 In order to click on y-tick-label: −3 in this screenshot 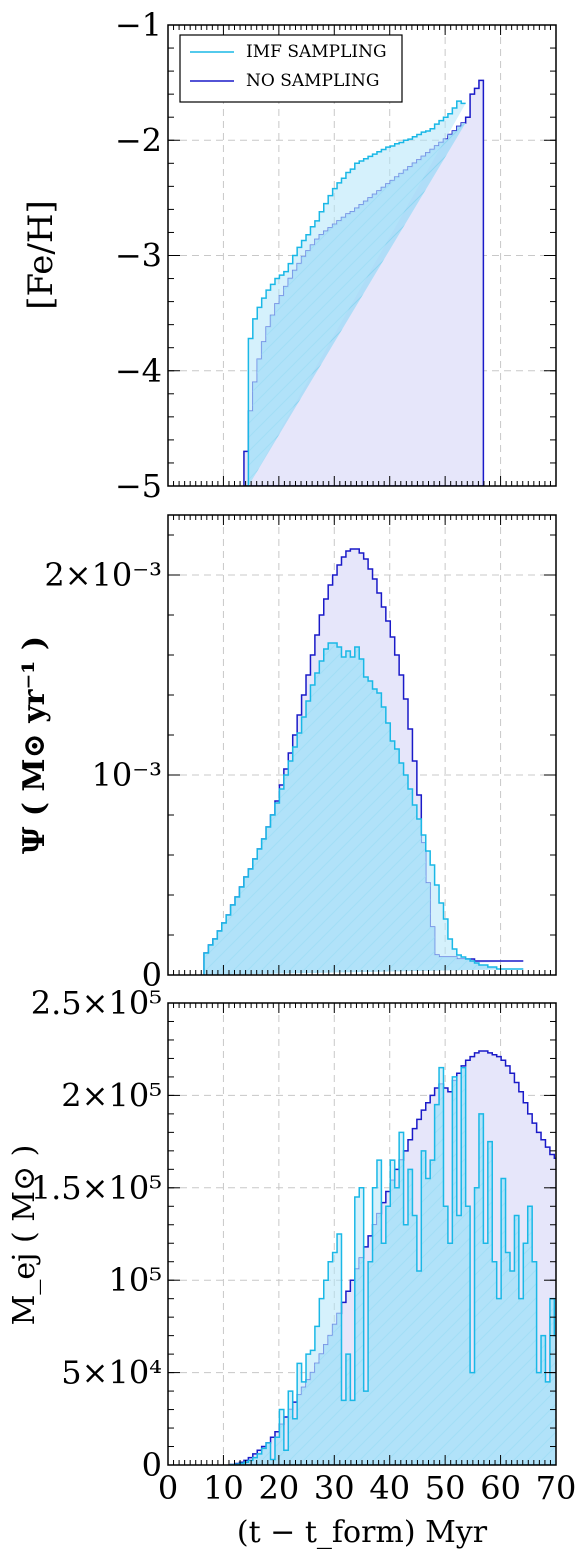, I will do `click(138, 256)`.